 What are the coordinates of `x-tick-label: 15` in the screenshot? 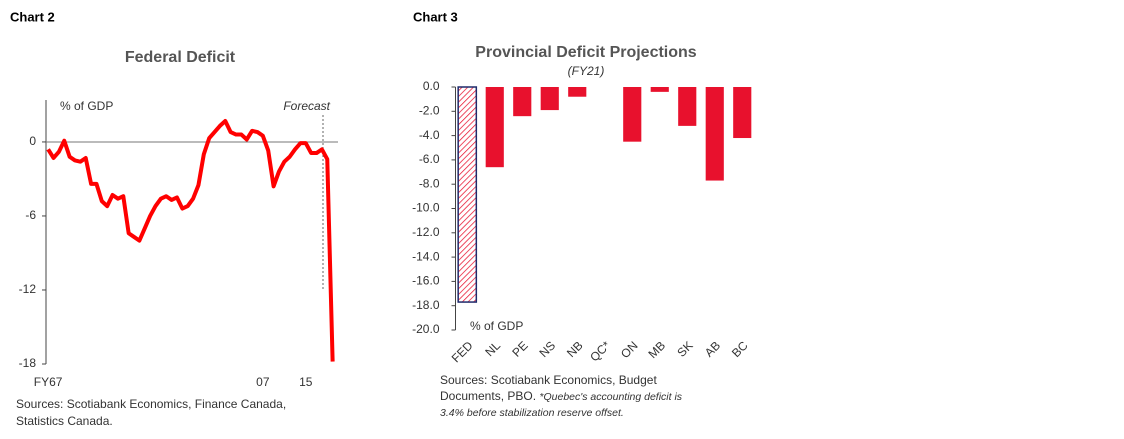 It's located at (306, 382).